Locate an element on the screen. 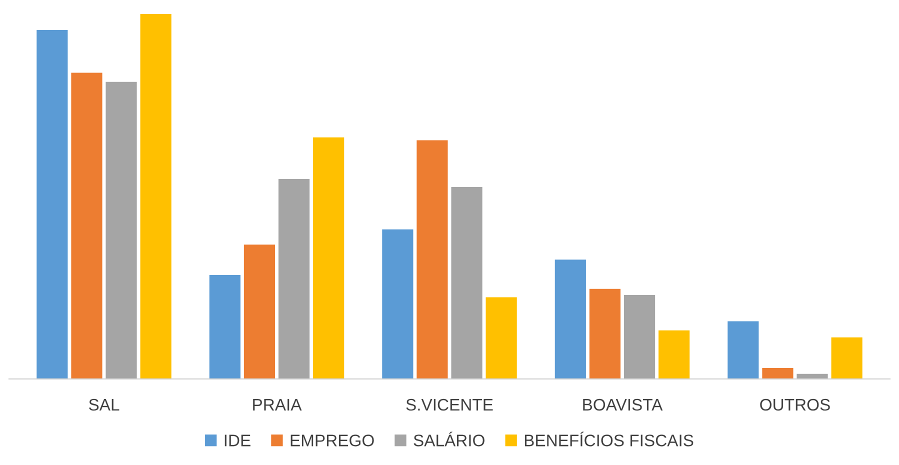  x-tick-label: SAL is located at coordinates (104, 404).